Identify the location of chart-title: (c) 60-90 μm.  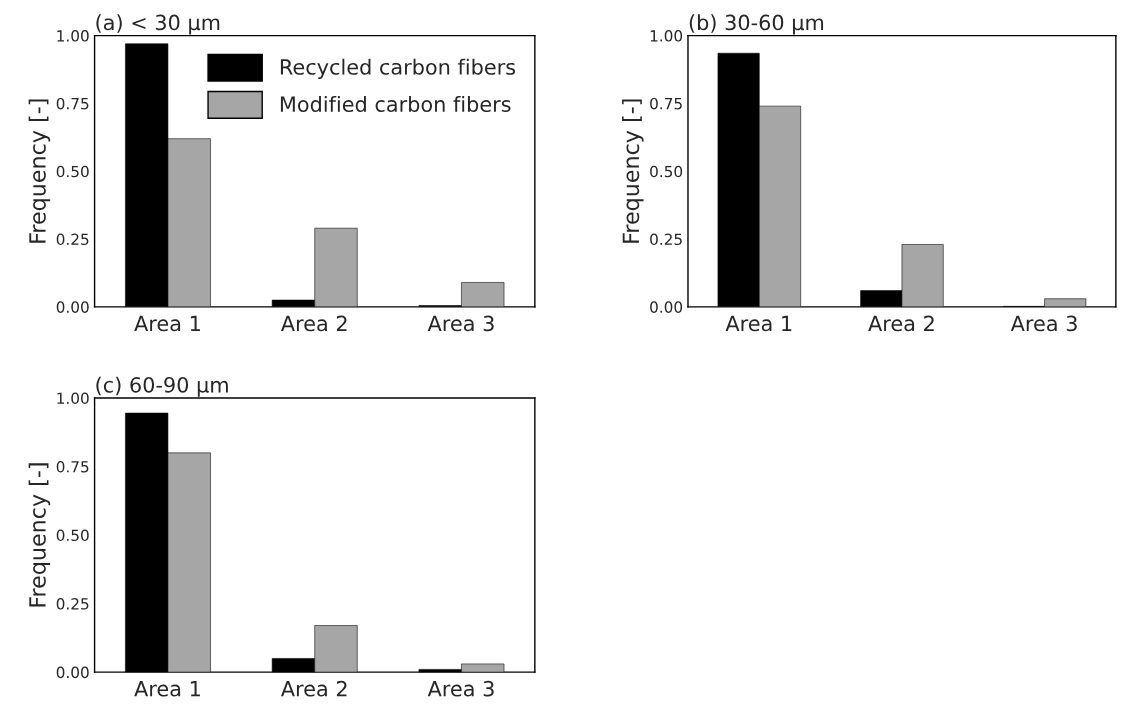
(162, 386).